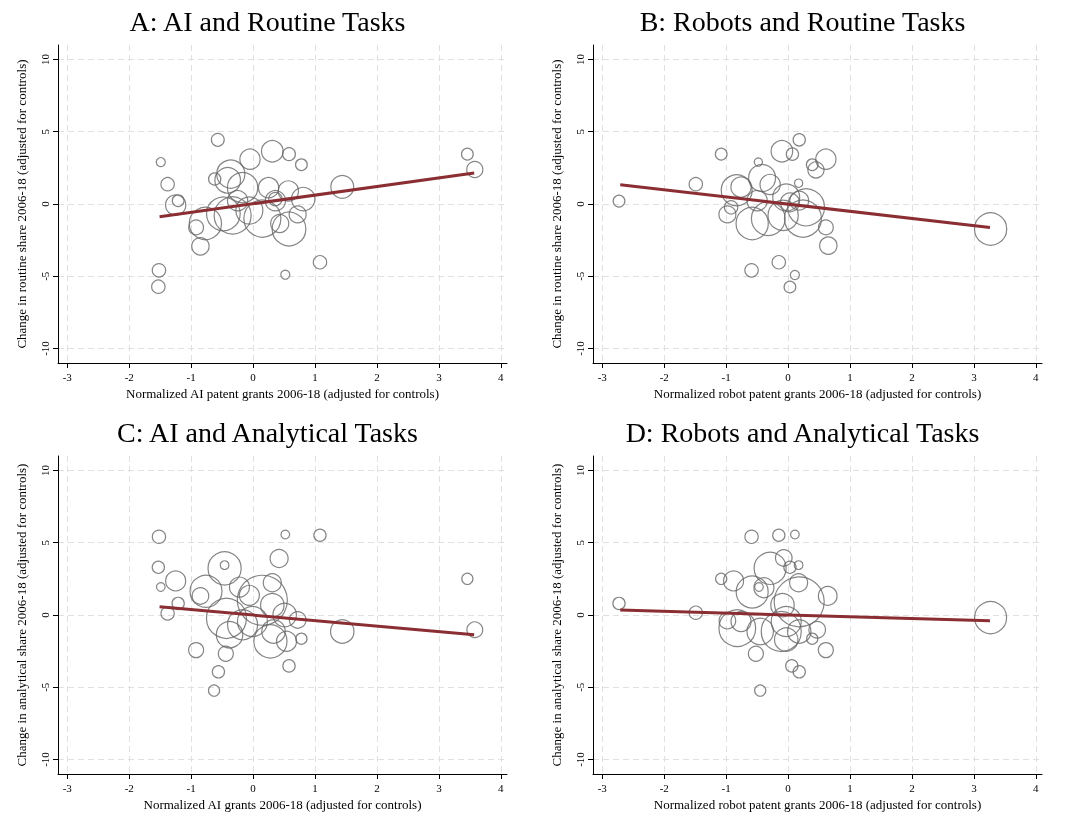 The image size is (1070, 822). Describe the element at coordinates (267, 21) in the screenshot. I see `chart-title: A: AI and Routine Tasks` at that location.